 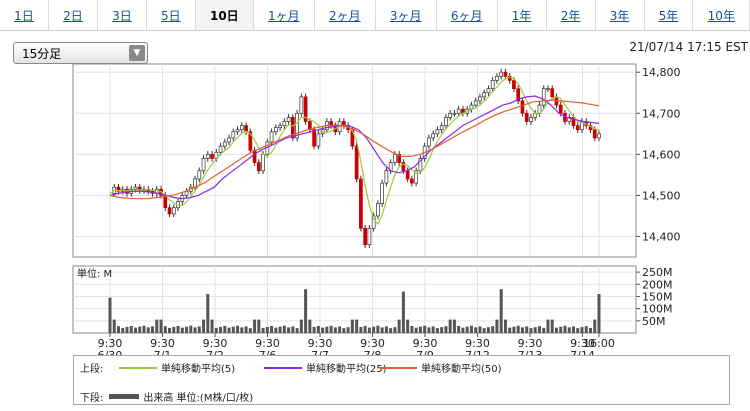 What do you see at coordinates (467, 15) in the screenshot?
I see `tab-8: 6ヶ月` at bounding box center [467, 15].